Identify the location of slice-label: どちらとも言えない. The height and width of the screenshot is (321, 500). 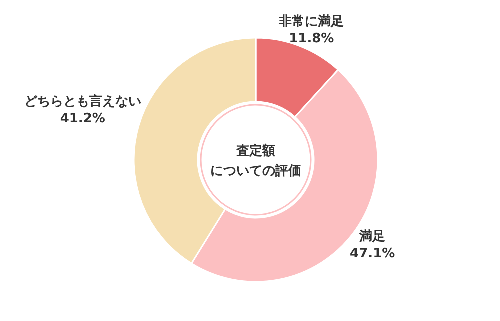
(83, 102).